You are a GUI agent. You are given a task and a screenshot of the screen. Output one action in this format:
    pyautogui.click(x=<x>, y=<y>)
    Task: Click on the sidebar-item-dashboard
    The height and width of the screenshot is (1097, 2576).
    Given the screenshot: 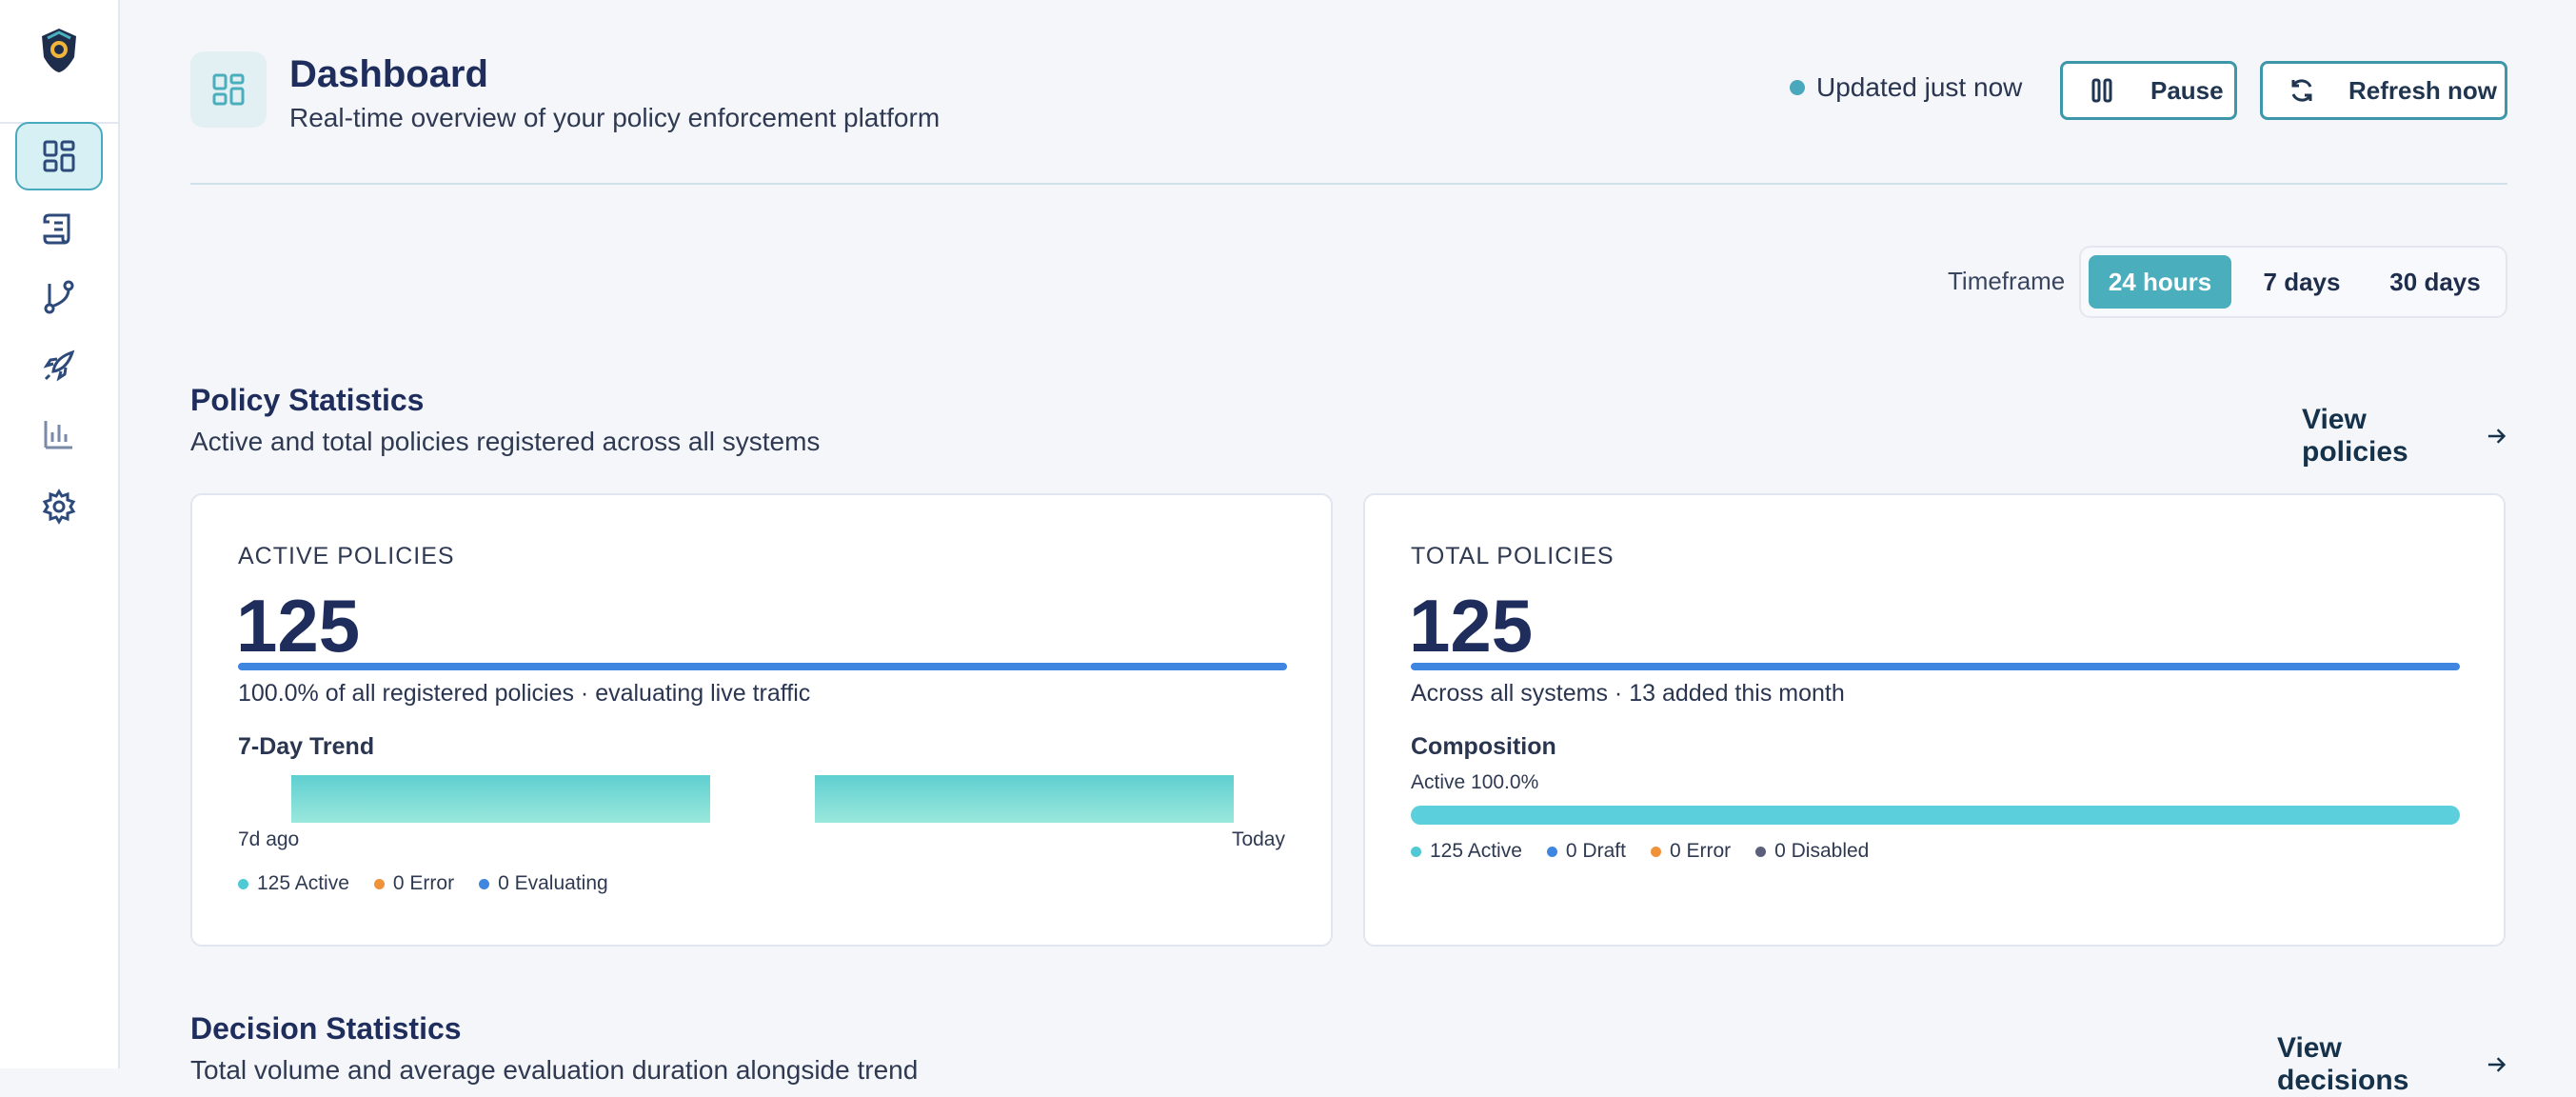 What is the action you would take?
    pyautogui.click(x=59, y=156)
    